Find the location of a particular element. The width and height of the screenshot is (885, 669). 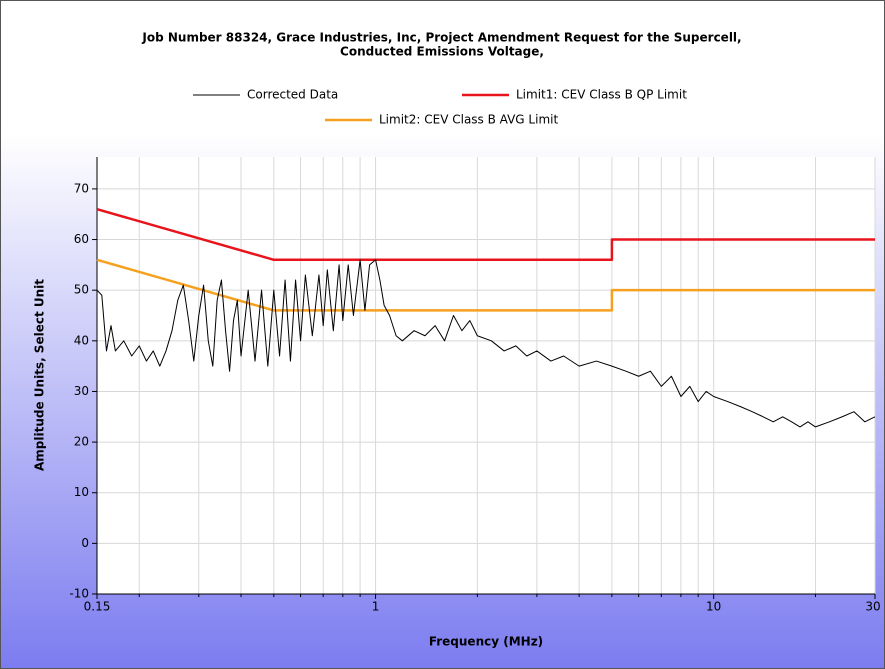

legend-label: Limit2: CEV Class B AVG Limit is located at coordinates (468, 120).